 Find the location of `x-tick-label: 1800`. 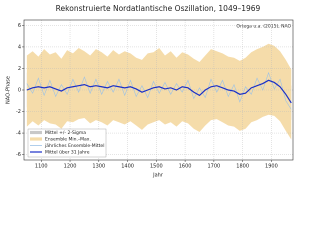

x-tick-label: 1800 is located at coordinates (242, 167).